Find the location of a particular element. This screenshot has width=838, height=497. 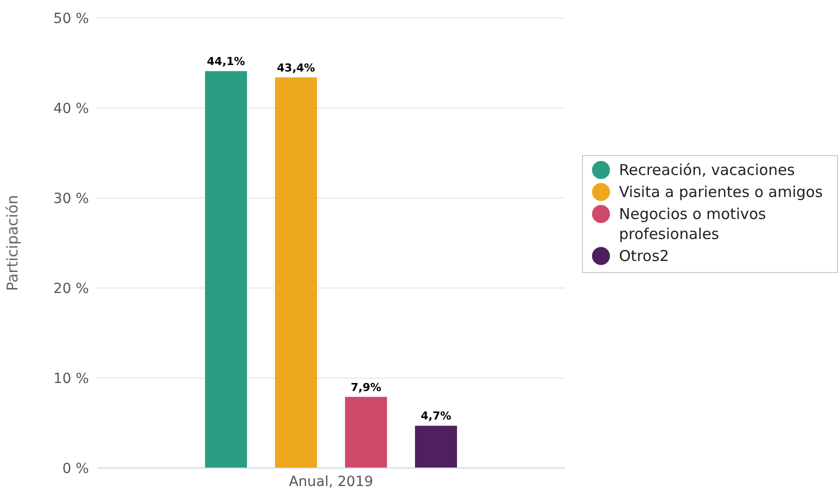

data-label: 4,7% is located at coordinates (436, 416).